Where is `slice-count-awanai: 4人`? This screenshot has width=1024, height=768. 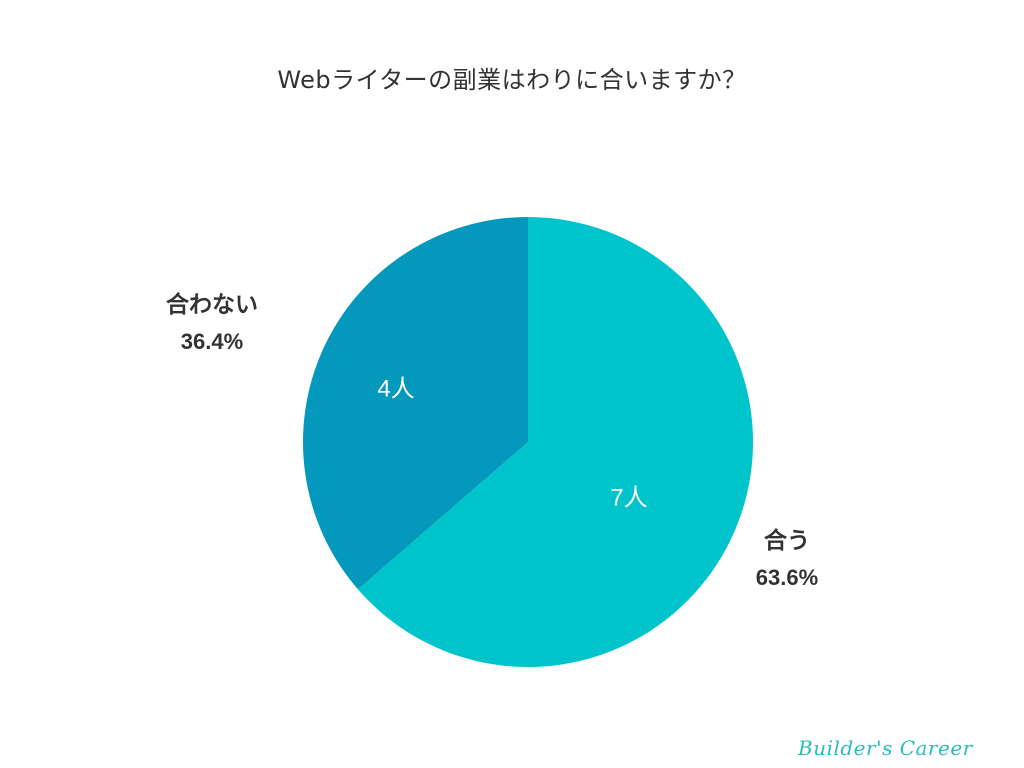
slice-count-awanai: 4人 is located at coordinates (396, 389).